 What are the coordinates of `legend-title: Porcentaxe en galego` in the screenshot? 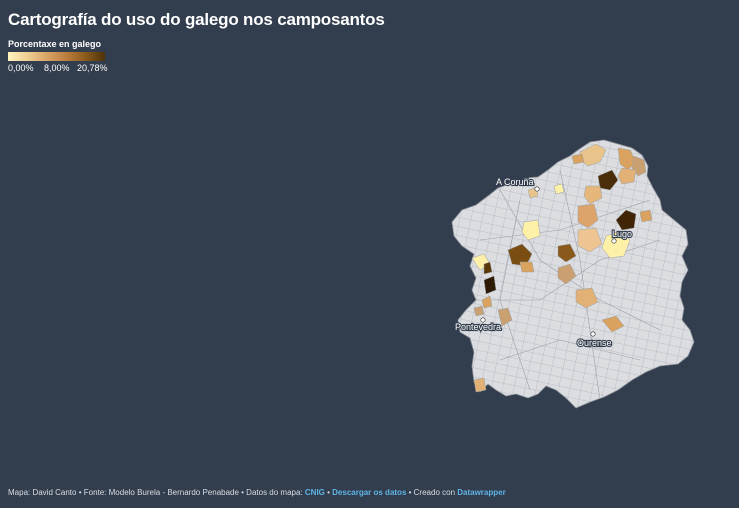 It's located at (55, 44).